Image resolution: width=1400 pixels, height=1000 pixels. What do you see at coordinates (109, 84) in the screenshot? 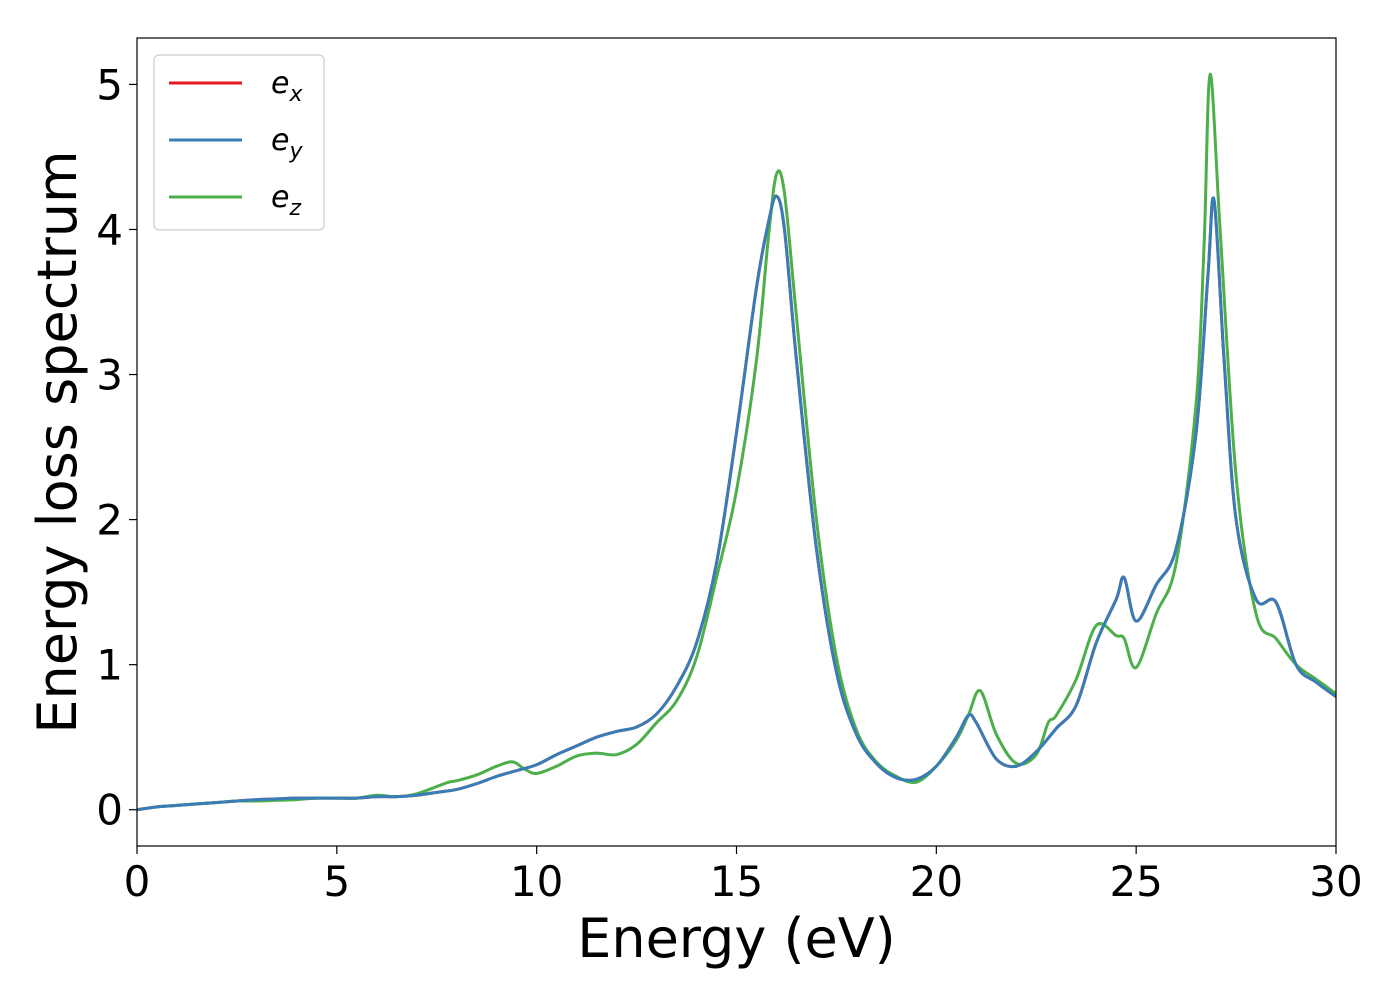
I see `y-tick-label: 5` at bounding box center [109, 84].